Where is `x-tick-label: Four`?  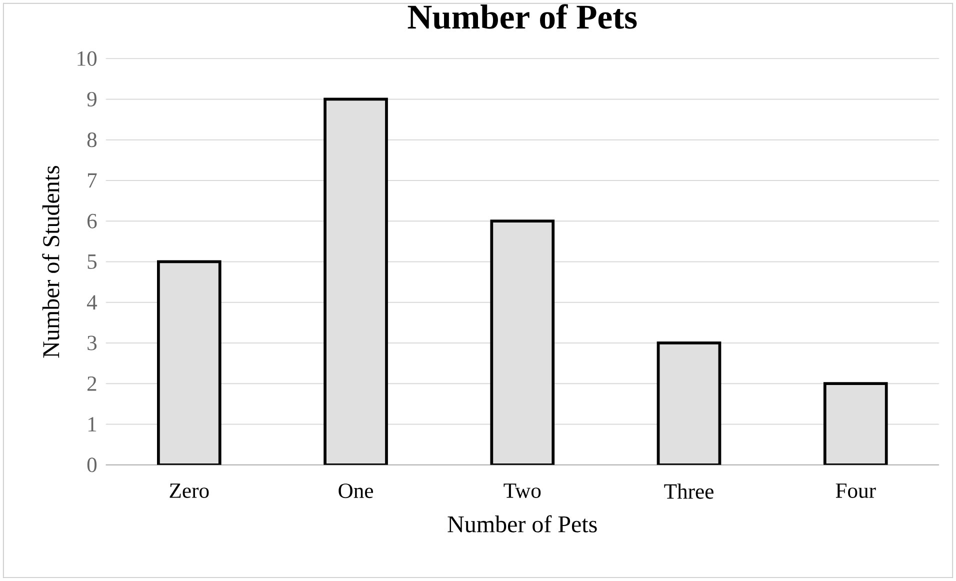
x-tick-label: Four is located at coordinates (856, 491).